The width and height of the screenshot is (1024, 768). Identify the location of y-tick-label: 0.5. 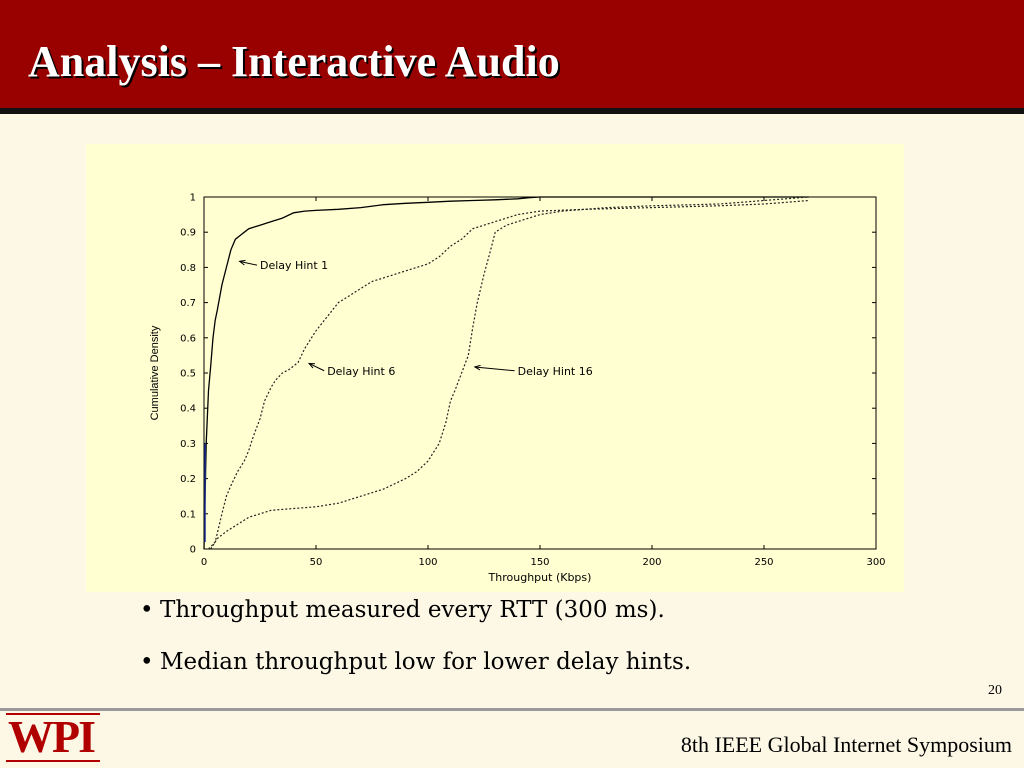
(188, 374).